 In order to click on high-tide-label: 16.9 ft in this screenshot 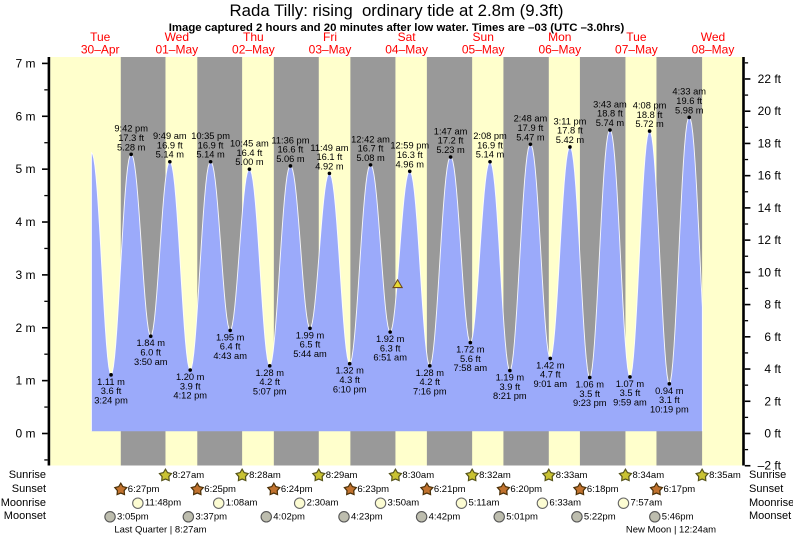, I will do `click(170, 145)`.